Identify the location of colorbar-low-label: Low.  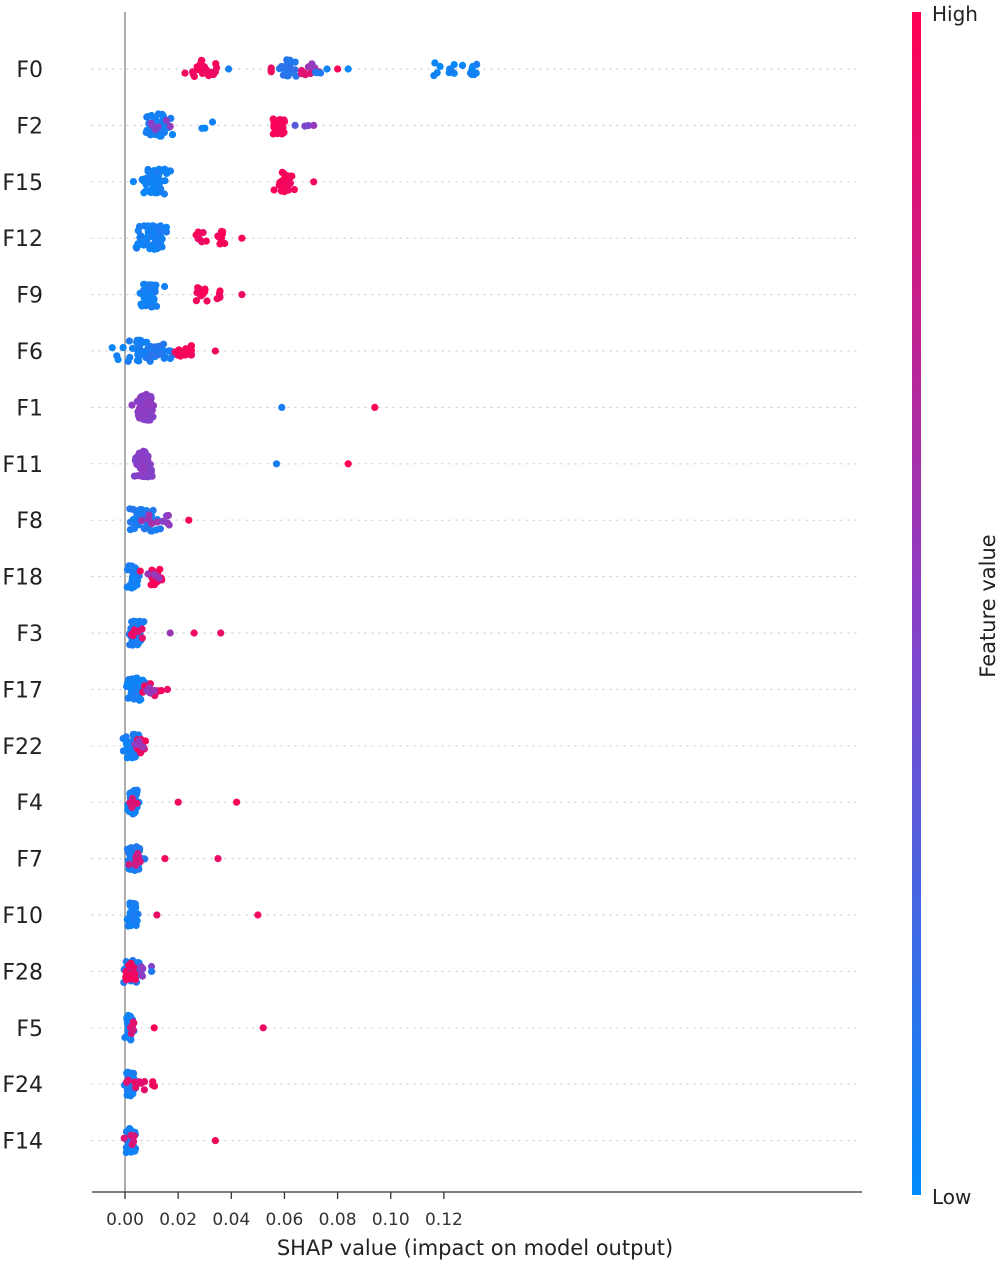
(951, 1197).